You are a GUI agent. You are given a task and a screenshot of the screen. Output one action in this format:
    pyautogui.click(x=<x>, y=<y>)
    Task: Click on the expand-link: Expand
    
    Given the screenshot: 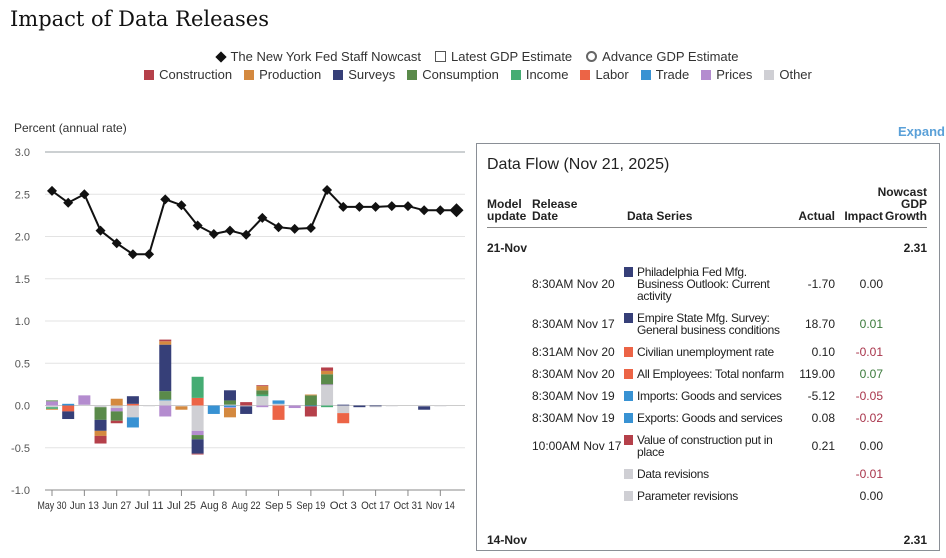 What is the action you would take?
    pyautogui.click(x=921, y=131)
    